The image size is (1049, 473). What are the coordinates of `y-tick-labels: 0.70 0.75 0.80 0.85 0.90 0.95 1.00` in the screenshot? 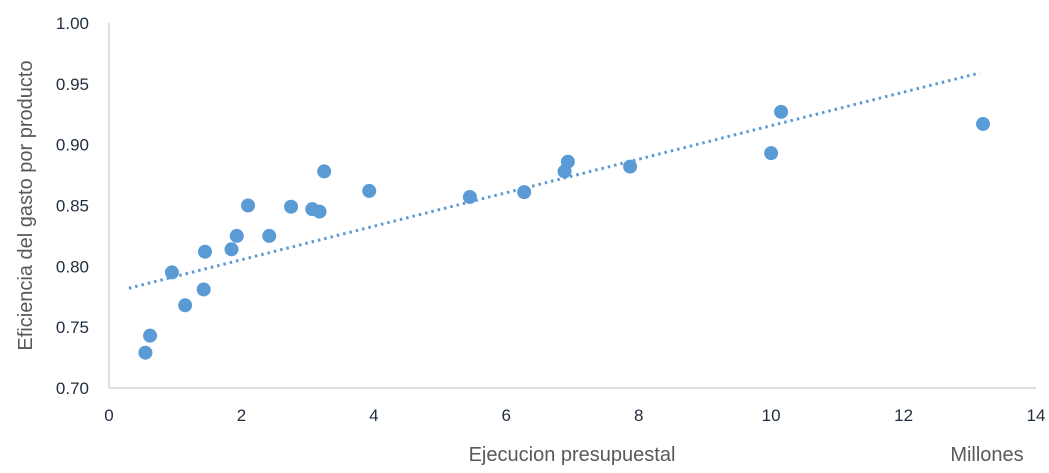 It's located at (72, 206).